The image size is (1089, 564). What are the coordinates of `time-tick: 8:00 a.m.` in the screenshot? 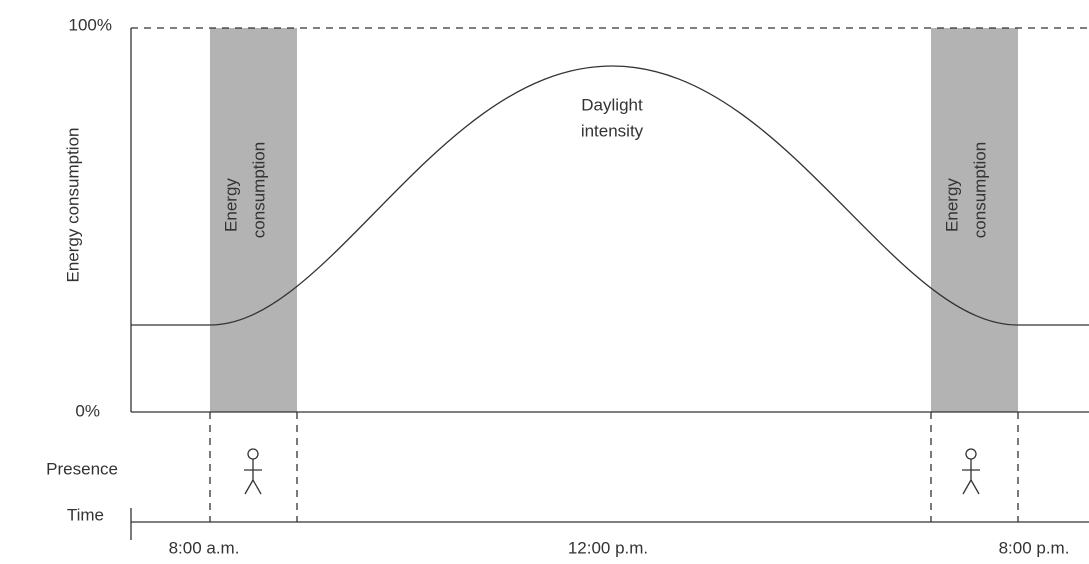 It's located at (204, 547).